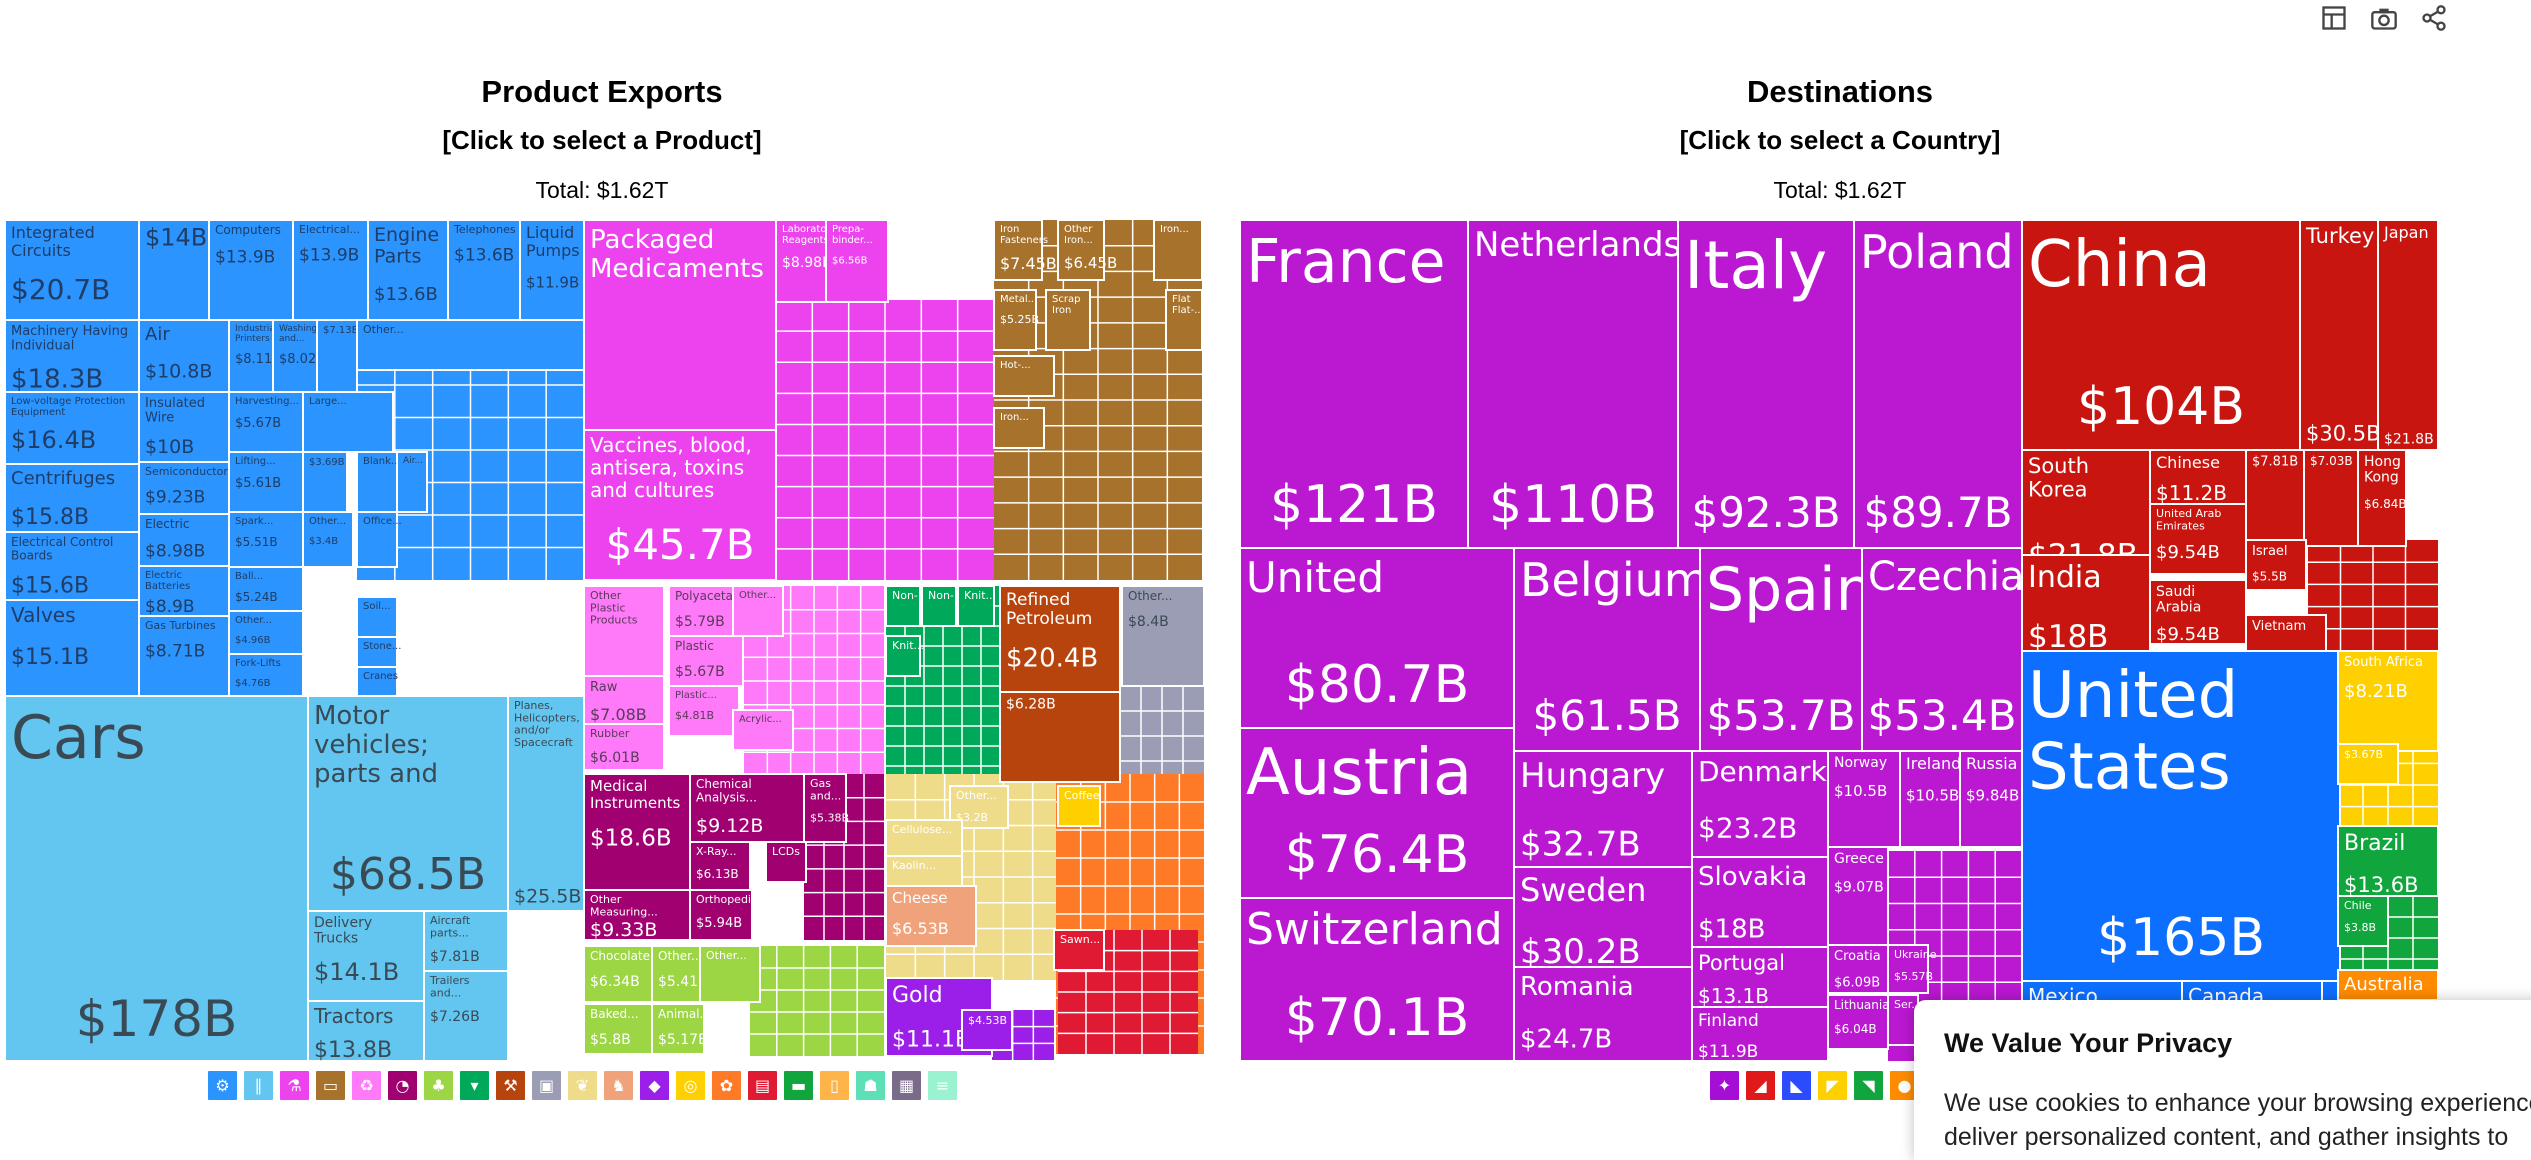  What do you see at coordinates (1611, 649) in the screenshot?
I see `tile-belgium: Belgium $61.5B` at bounding box center [1611, 649].